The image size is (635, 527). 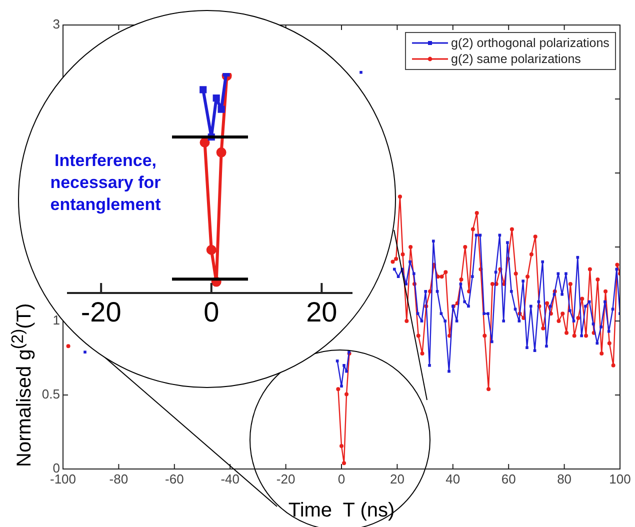 What do you see at coordinates (453, 478) in the screenshot?
I see `x-tick-label: 40` at bounding box center [453, 478].